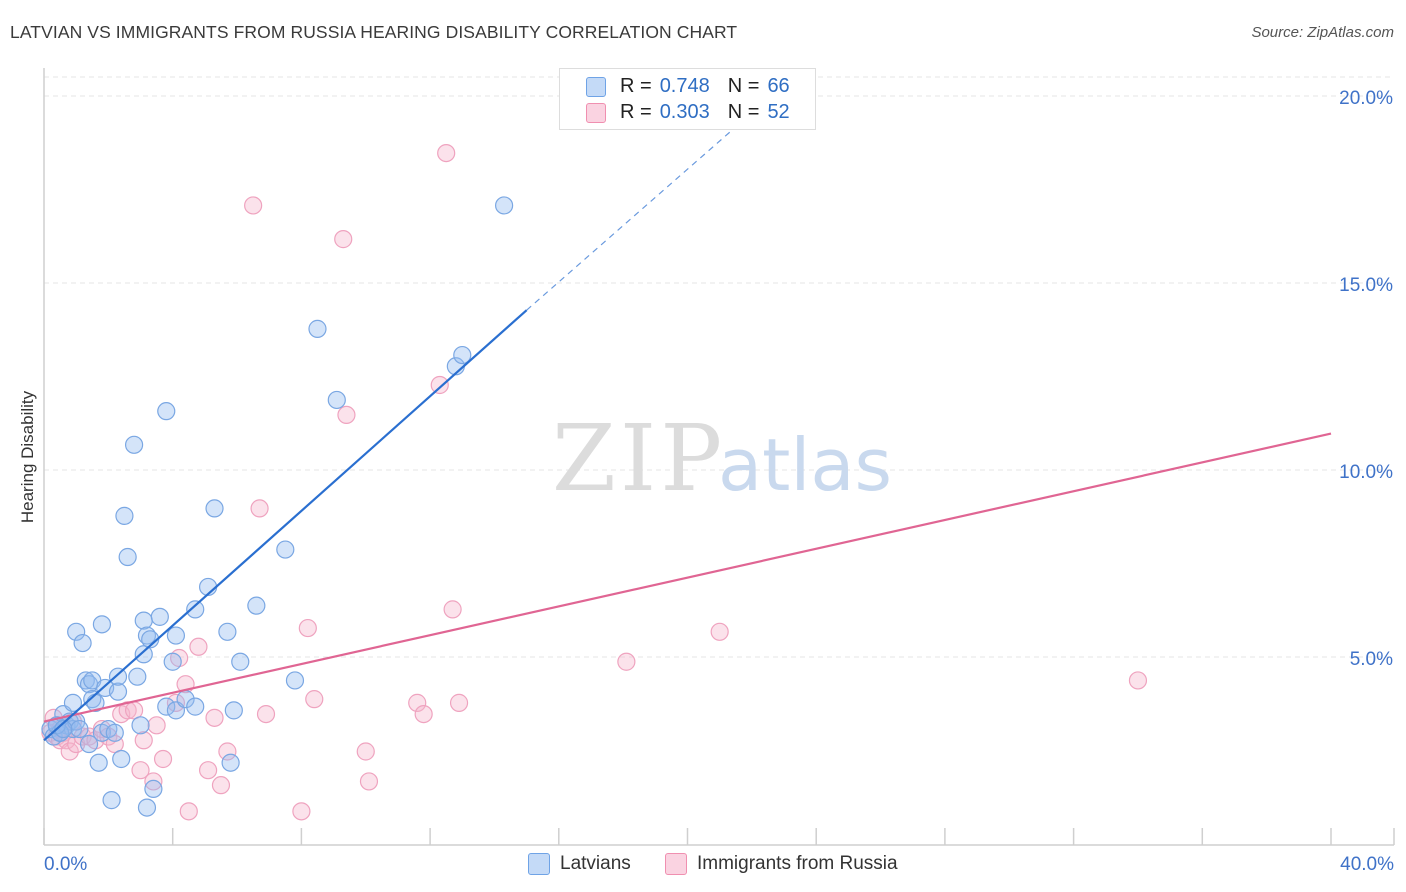 This screenshot has height=892, width=1406. Describe the element at coordinates (595, 863) in the screenshot. I see `legend-label-latvians: Latvians` at that location.